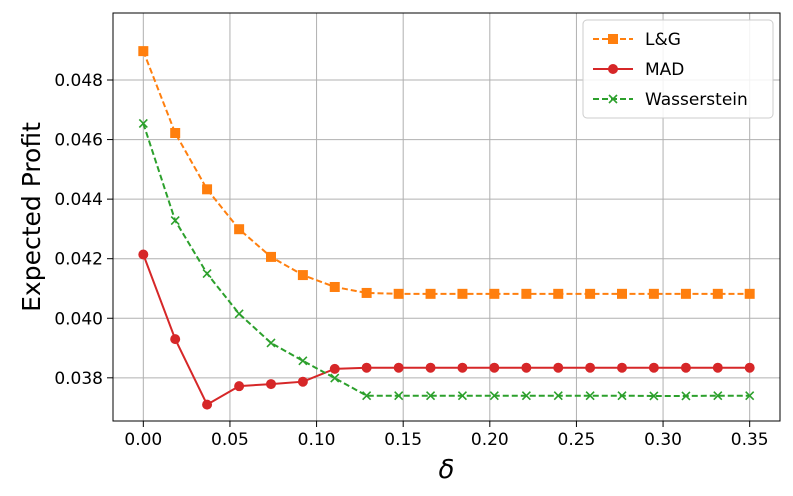  I want to click on y-tick-label: 0.046, so click(78, 141).